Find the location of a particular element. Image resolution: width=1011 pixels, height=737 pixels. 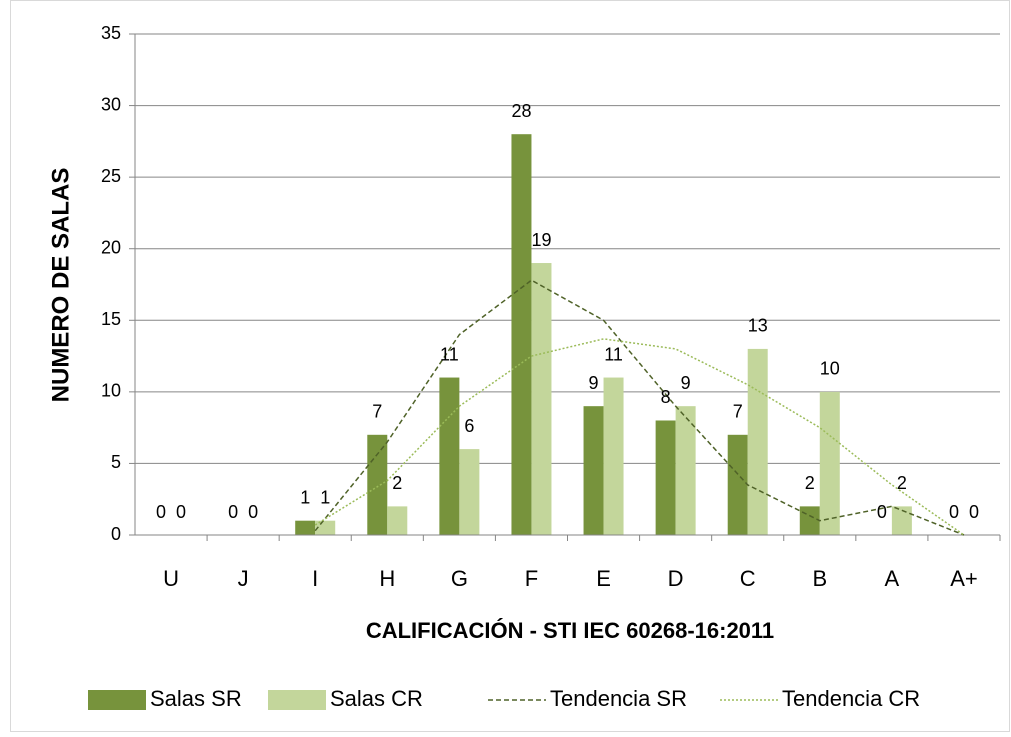

x-tick-label: U is located at coordinates (171, 578).